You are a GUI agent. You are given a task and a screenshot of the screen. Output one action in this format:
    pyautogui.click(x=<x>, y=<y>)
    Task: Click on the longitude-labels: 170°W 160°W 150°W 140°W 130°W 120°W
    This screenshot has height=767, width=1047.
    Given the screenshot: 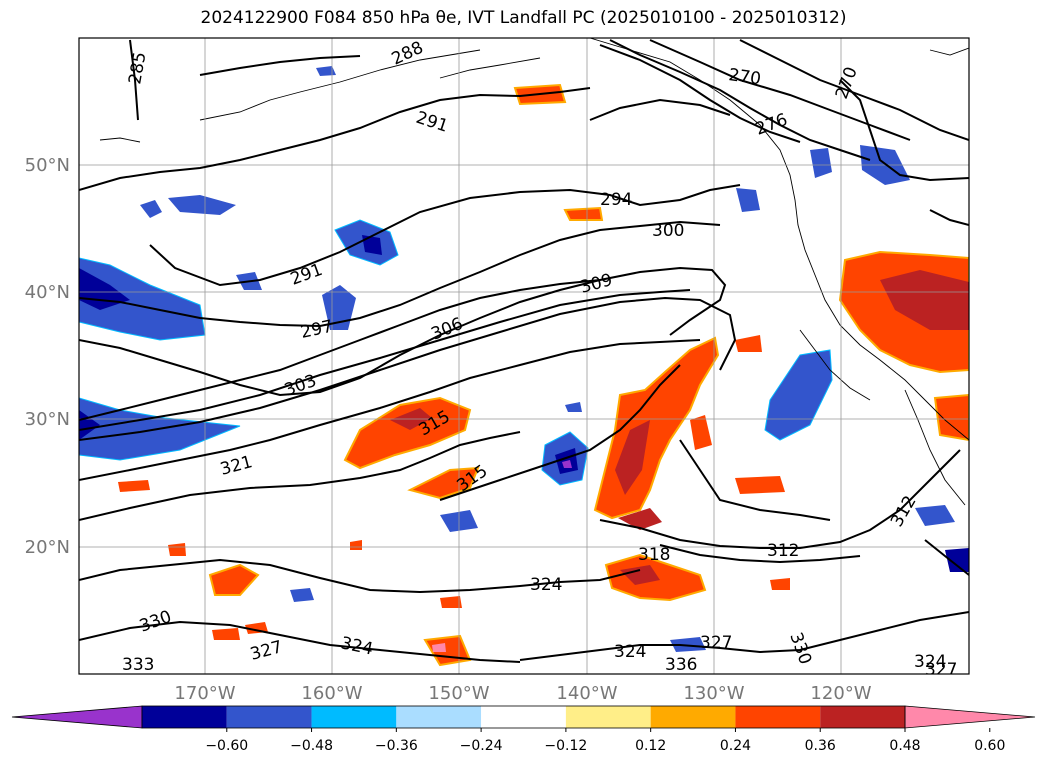 What is the action you would take?
    pyautogui.click(x=522, y=693)
    